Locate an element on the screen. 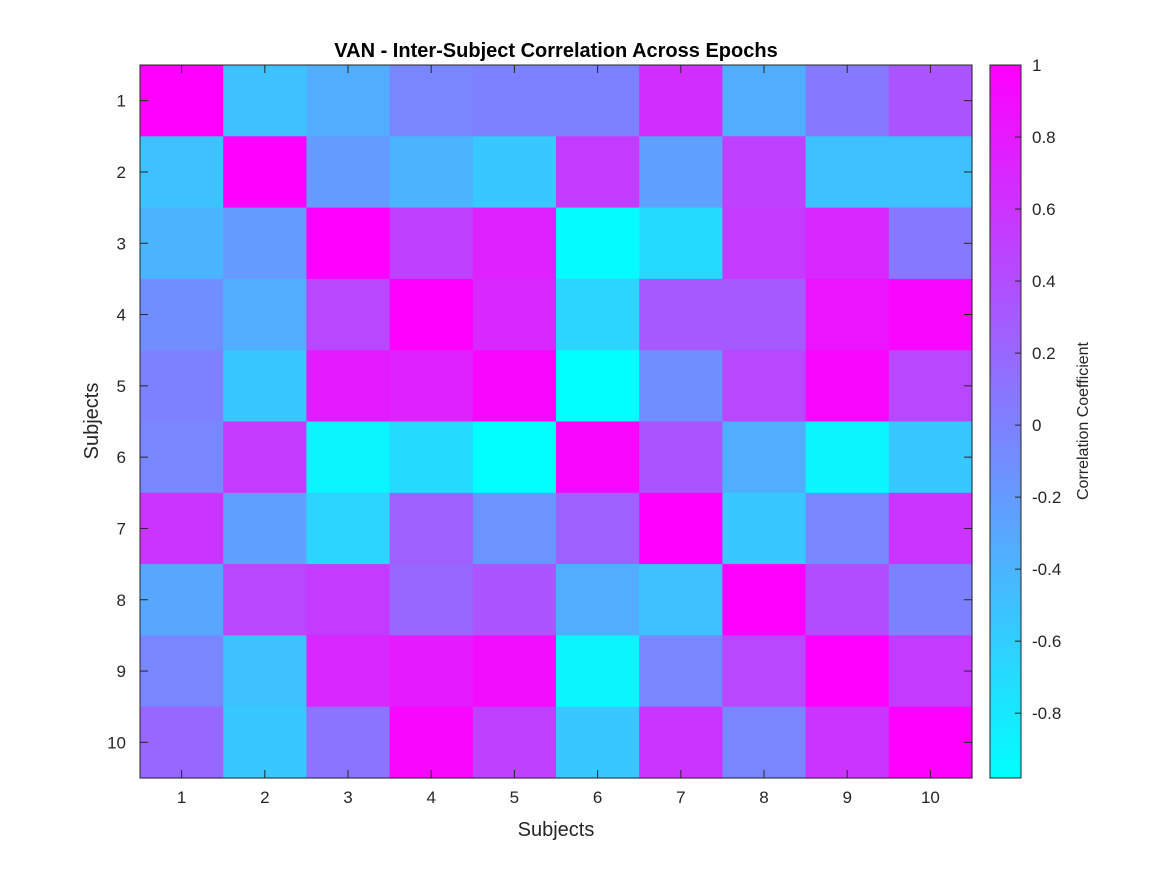  x-axis-label: Subjects is located at coordinates (556, 830).